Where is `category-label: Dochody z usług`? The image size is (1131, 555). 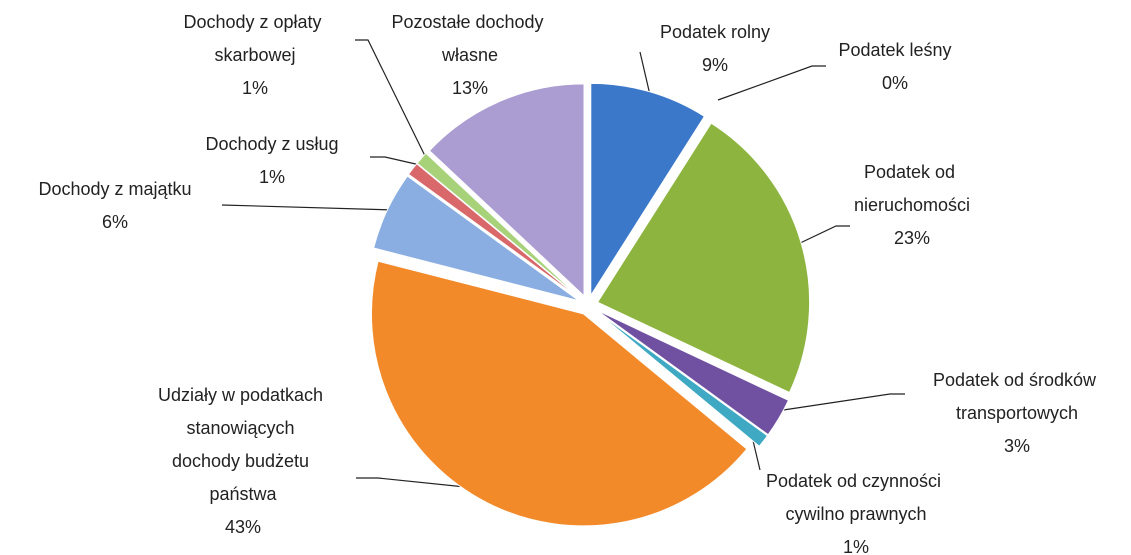 category-label: Dochody z usług is located at coordinates (271, 144).